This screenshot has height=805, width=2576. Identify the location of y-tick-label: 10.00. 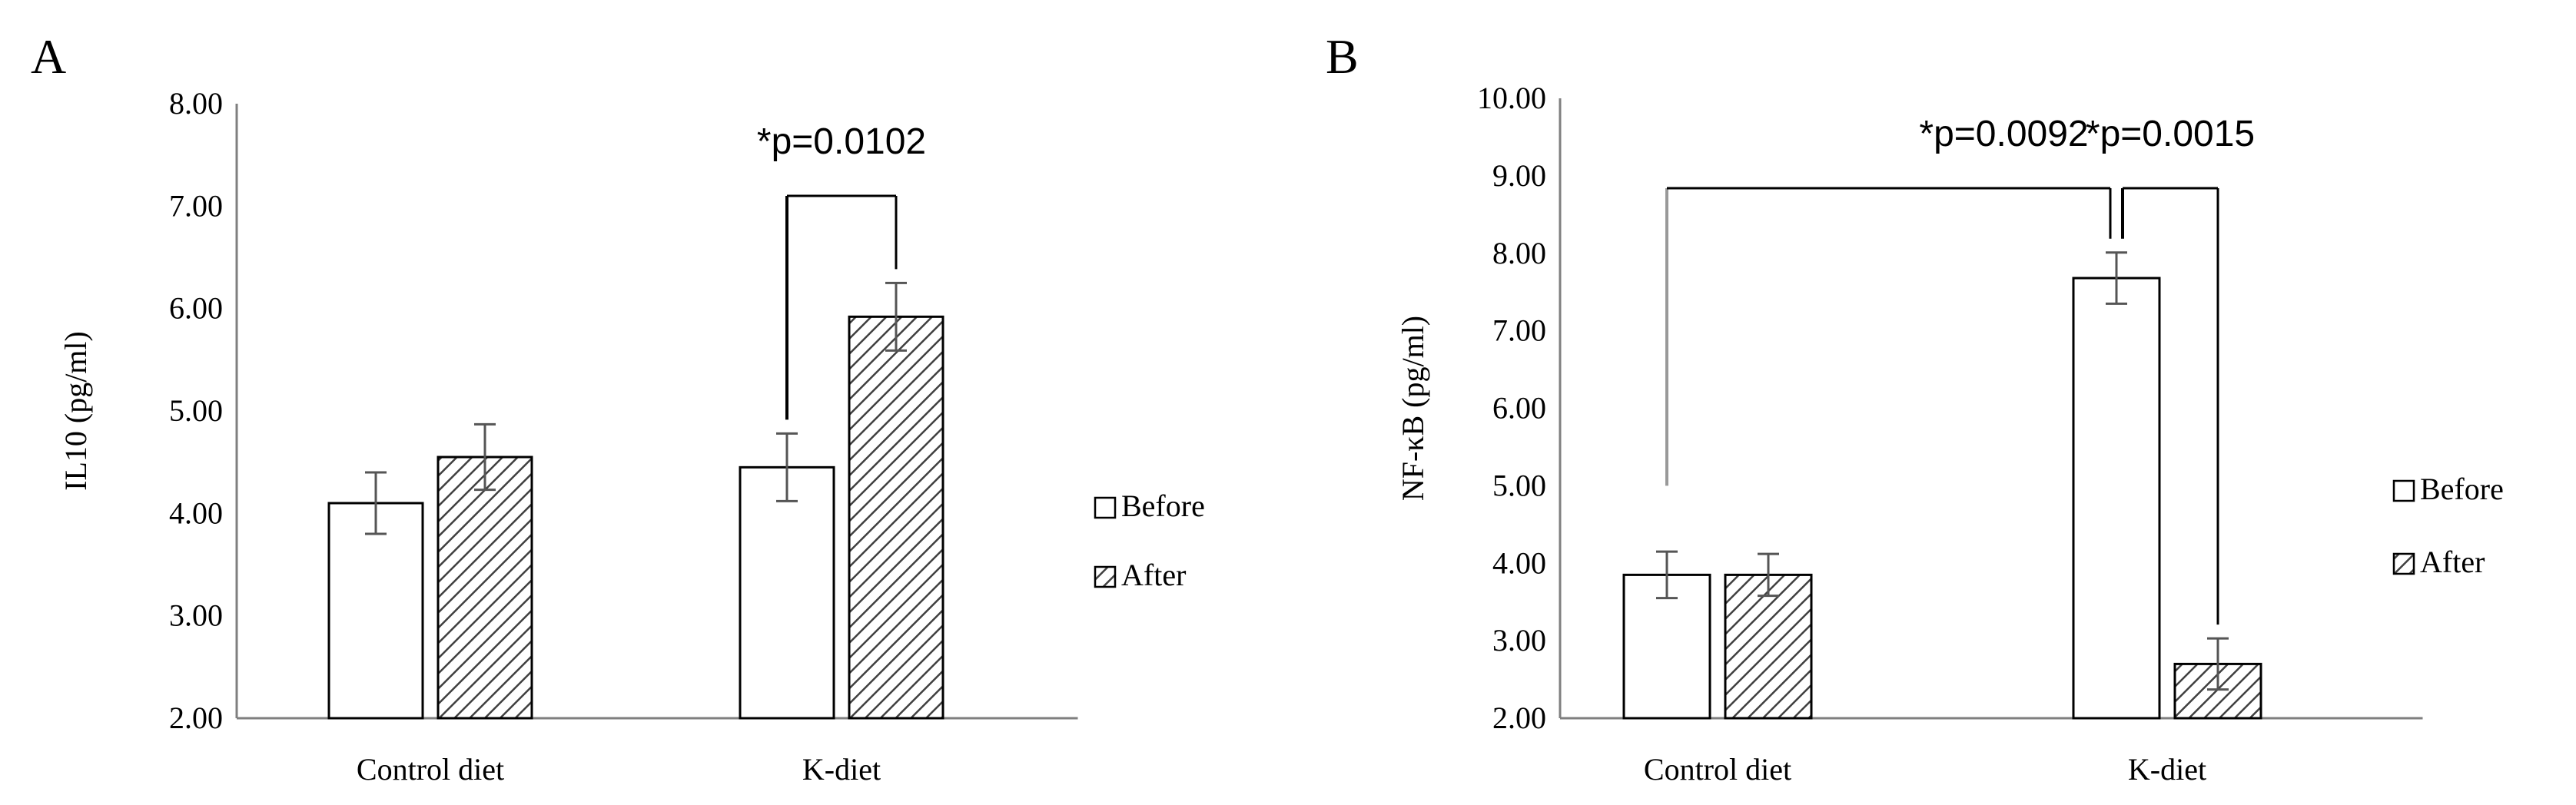
(1511, 98).